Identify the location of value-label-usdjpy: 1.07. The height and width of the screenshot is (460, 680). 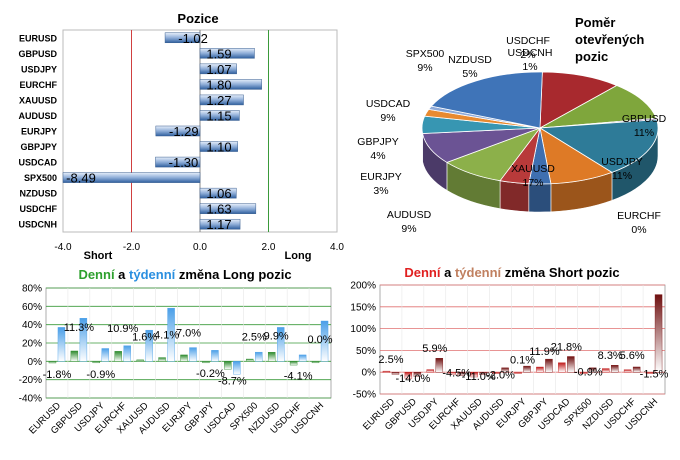
(218, 69).